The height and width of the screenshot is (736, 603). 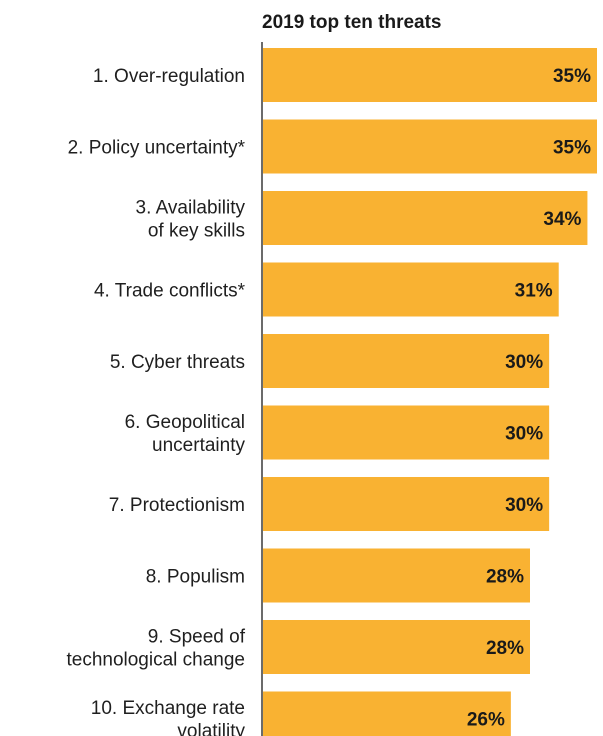 What do you see at coordinates (196, 231) in the screenshot?
I see `category-label-line: of key skills` at bounding box center [196, 231].